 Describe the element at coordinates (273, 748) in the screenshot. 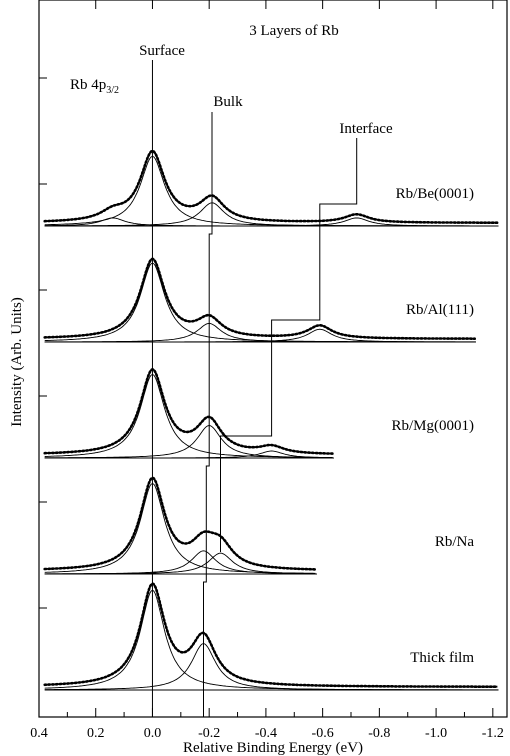

I see `x-axis-label: Relative Binding Energy (eV)` at that location.